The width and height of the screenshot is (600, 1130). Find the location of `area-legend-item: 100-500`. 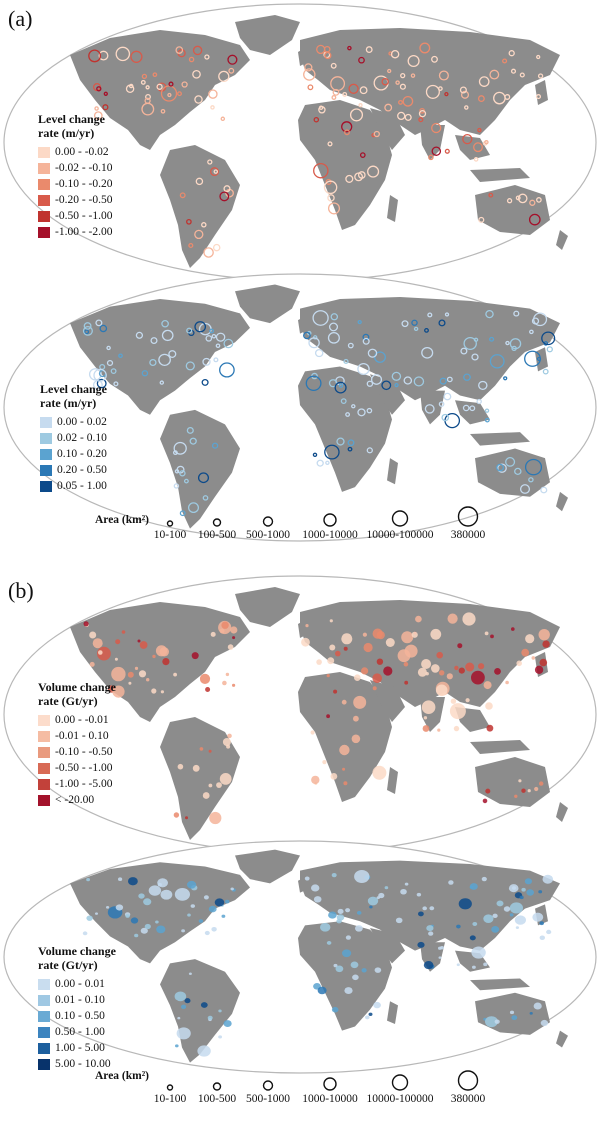

area-legend-item: 100-500 is located at coordinates (217, 523).